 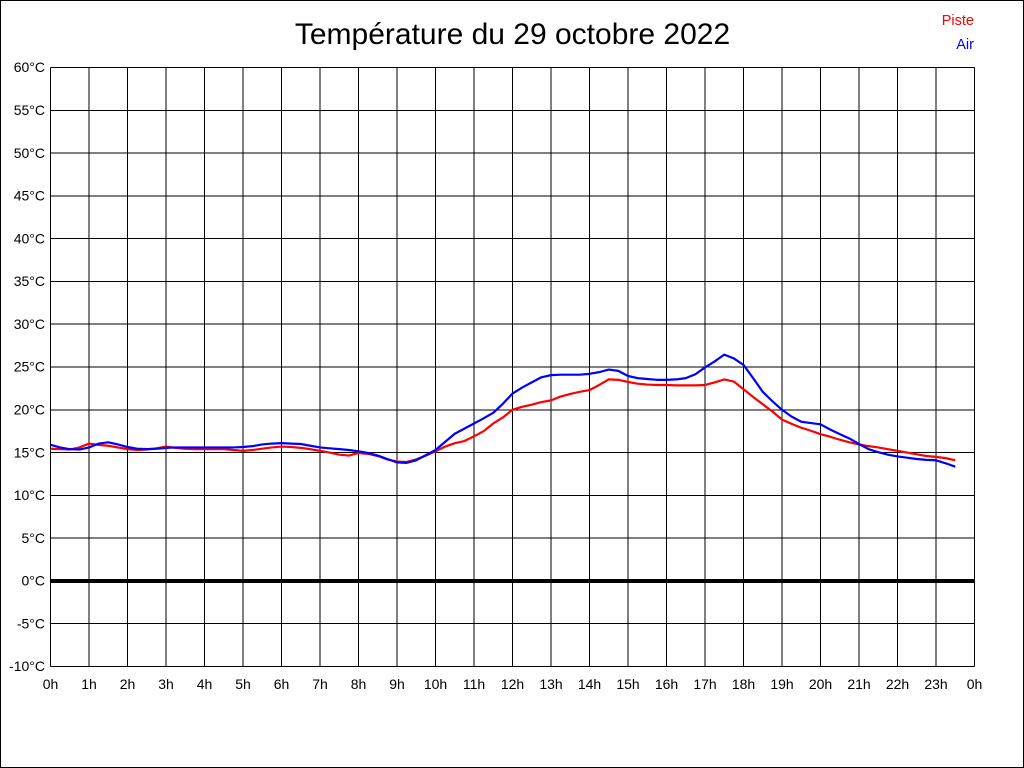 I want to click on x-tick-label: 20h, so click(x=820, y=684).